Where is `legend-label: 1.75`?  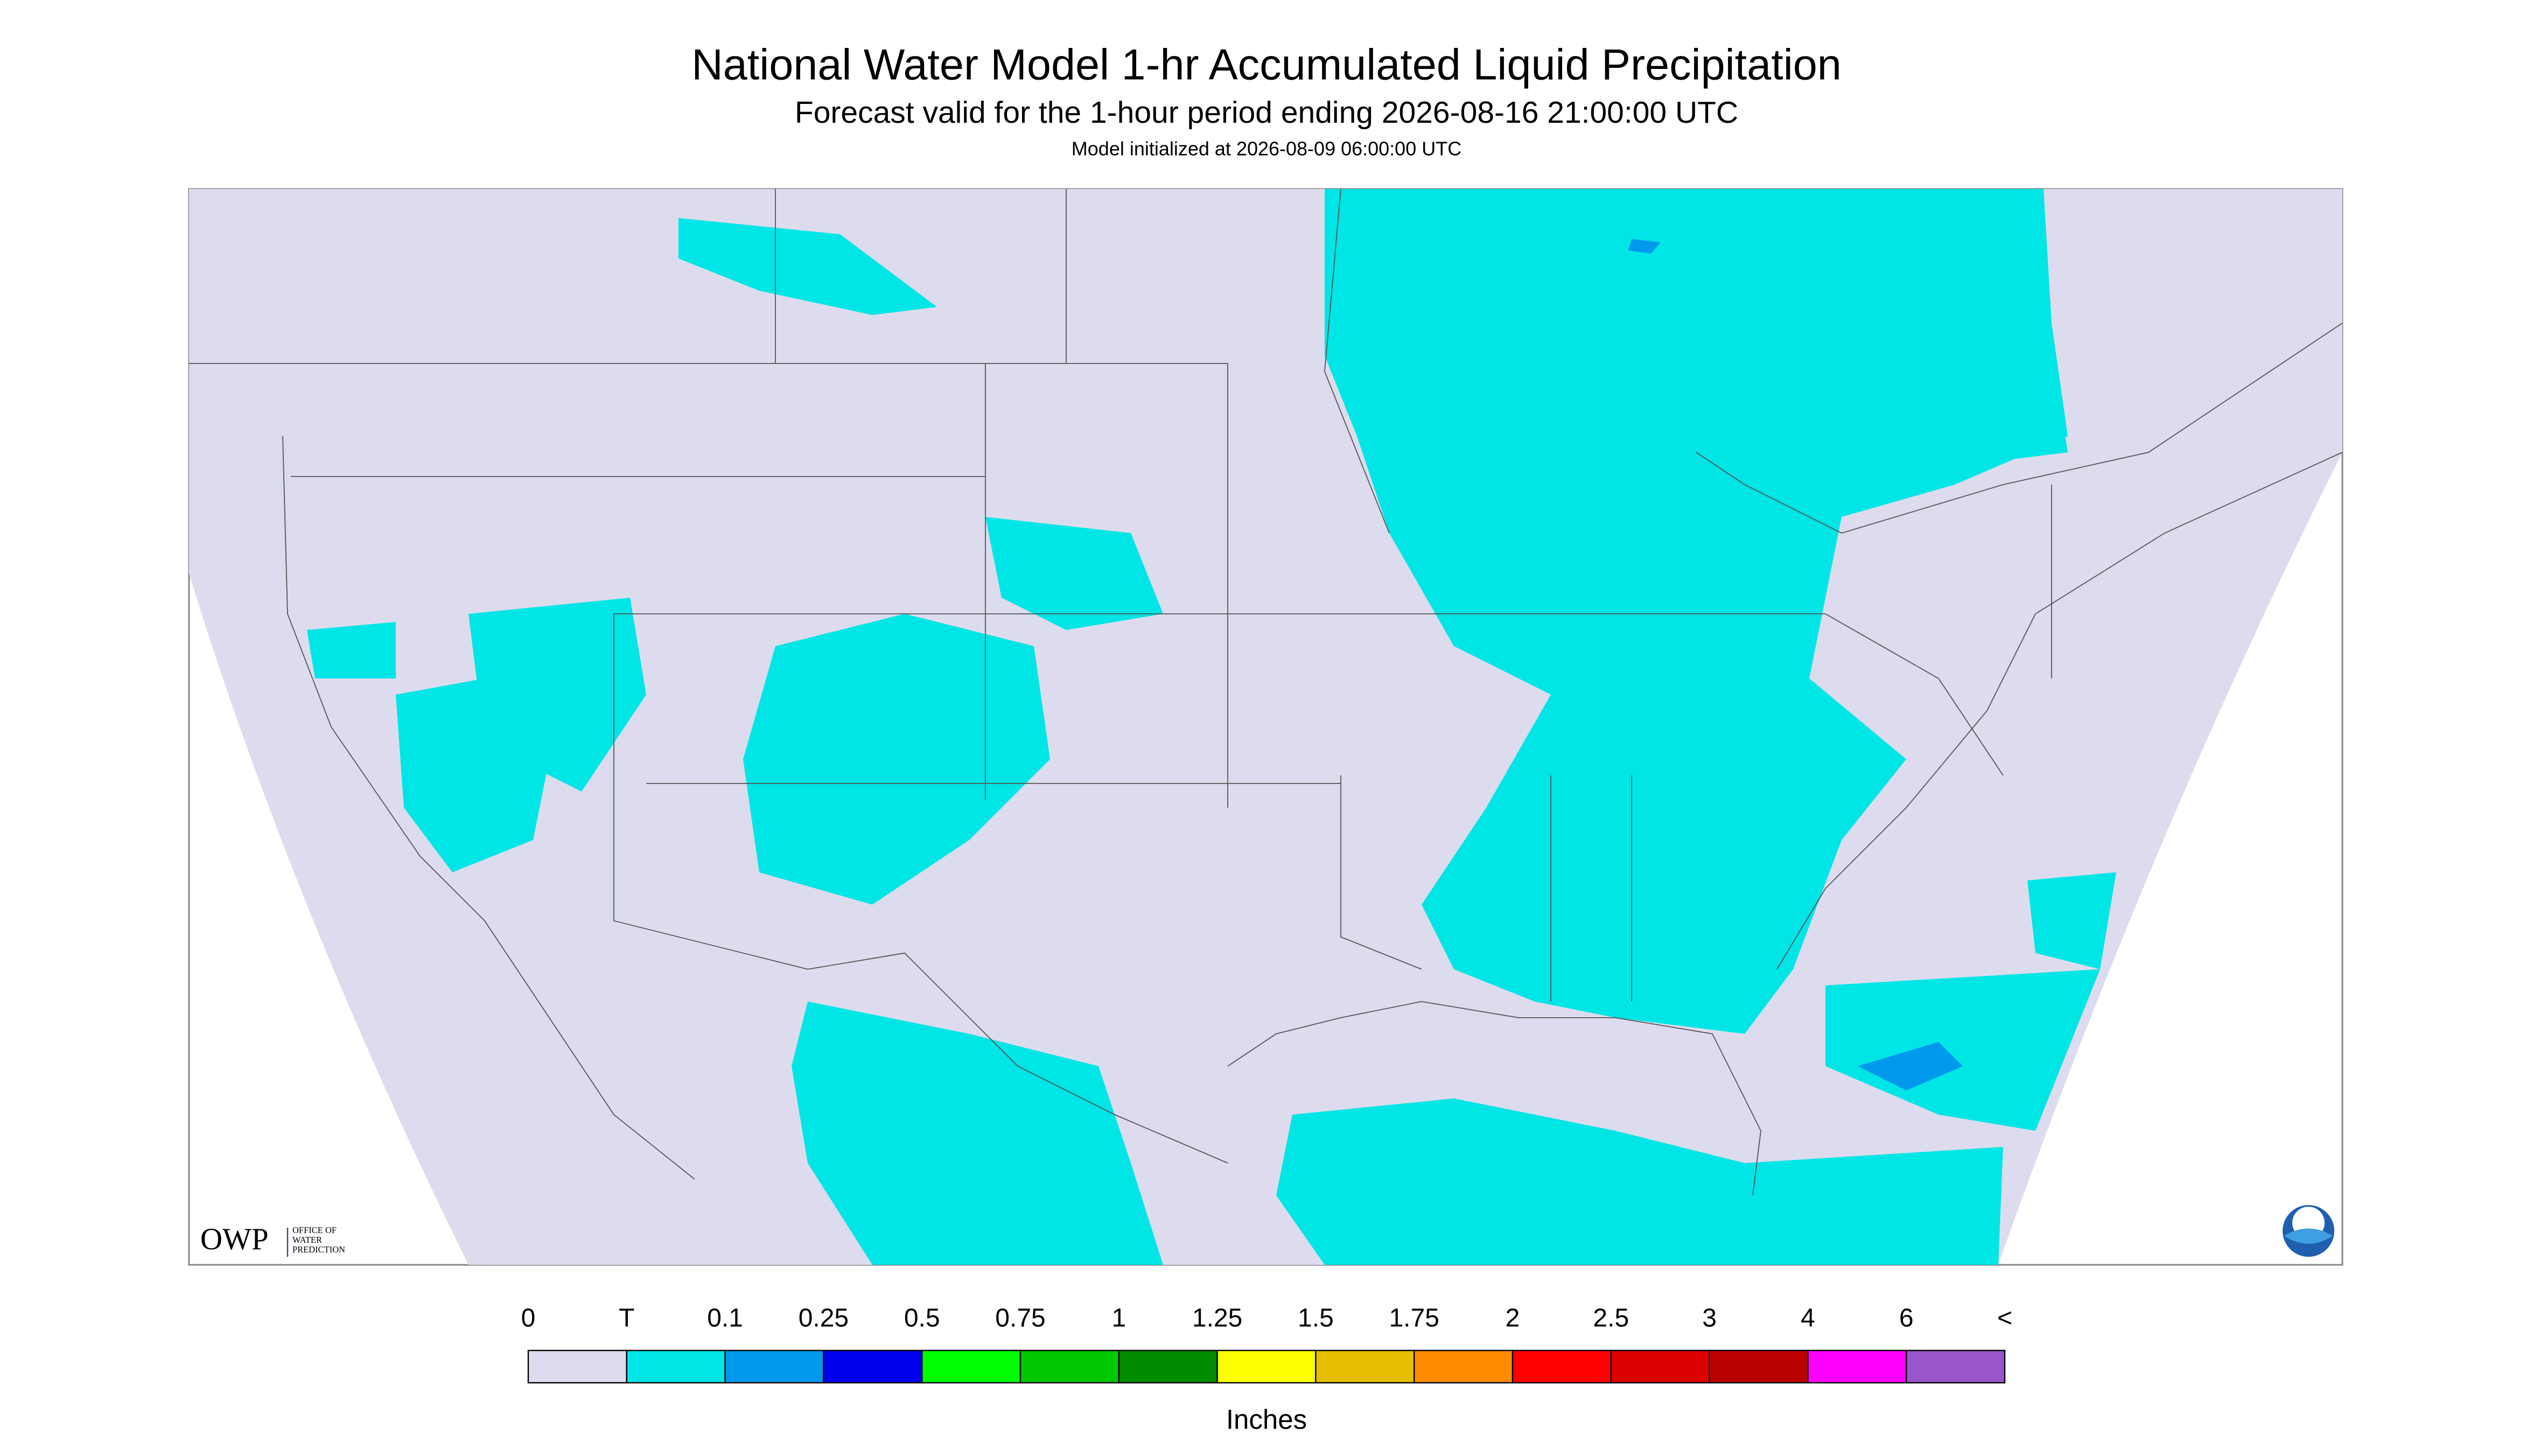 legend-label: 1.75 is located at coordinates (1414, 1318).